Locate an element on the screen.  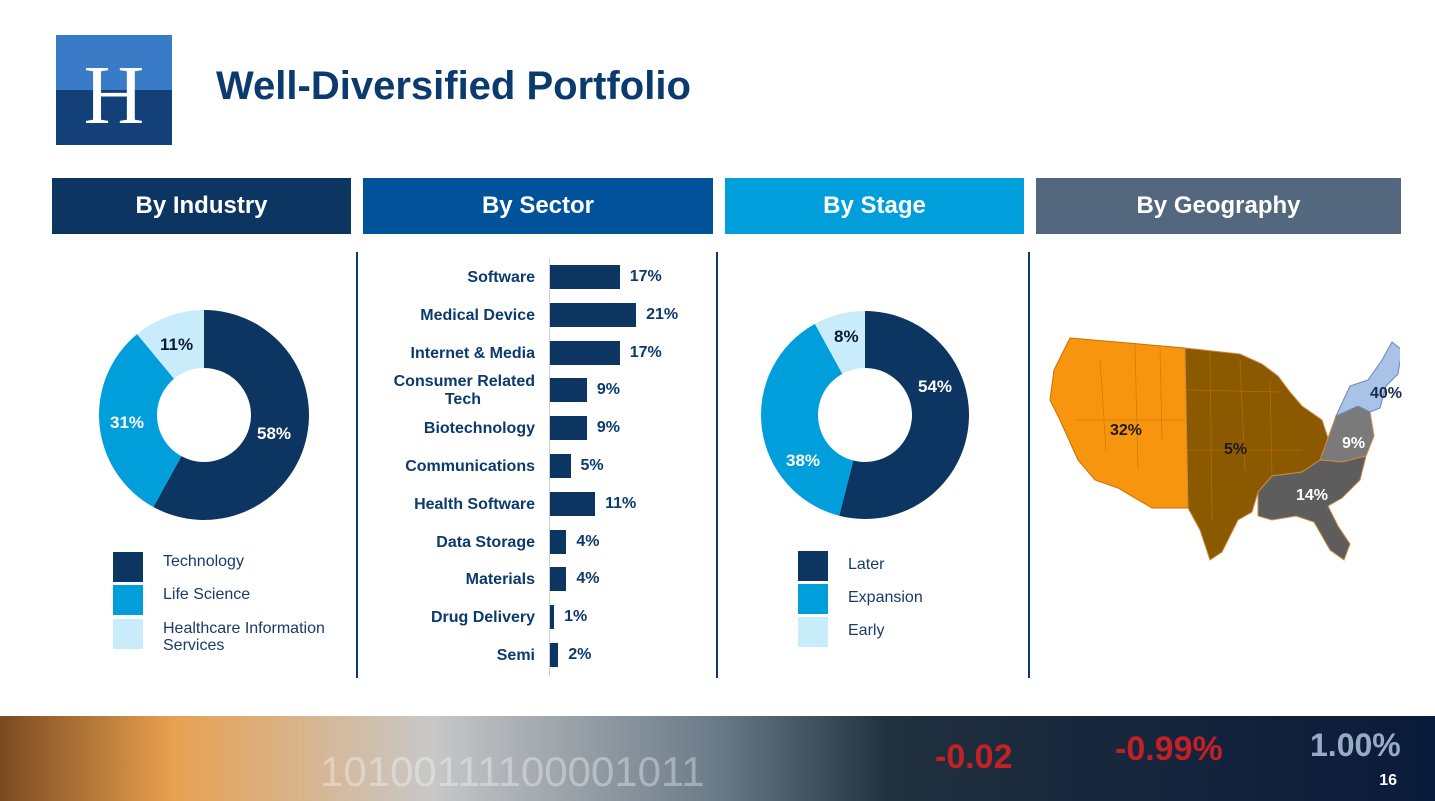
legend-label: Healthcare Information Services is located at coordinates (244, 637).